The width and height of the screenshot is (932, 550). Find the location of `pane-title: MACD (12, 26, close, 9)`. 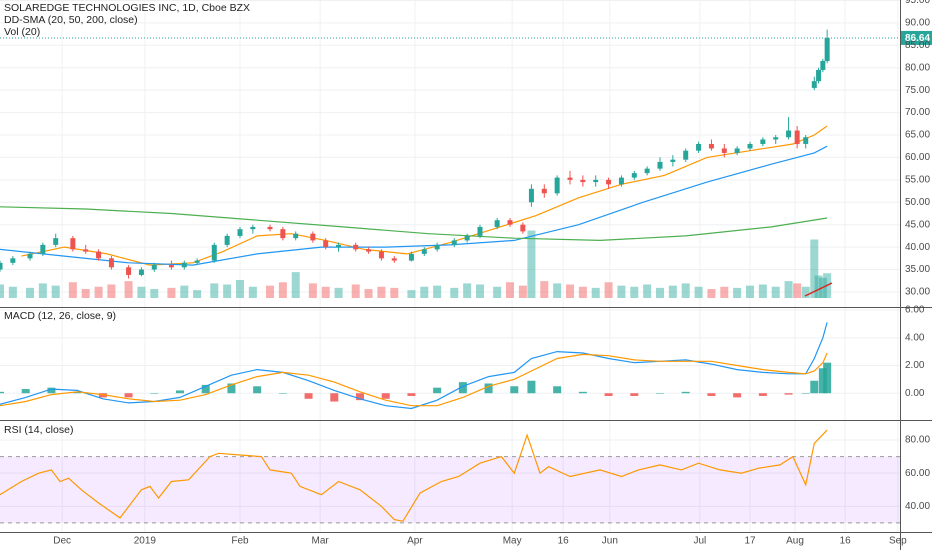

pane-title: MACD (12, 26, close, 9) is located at coordinates (60, 316).